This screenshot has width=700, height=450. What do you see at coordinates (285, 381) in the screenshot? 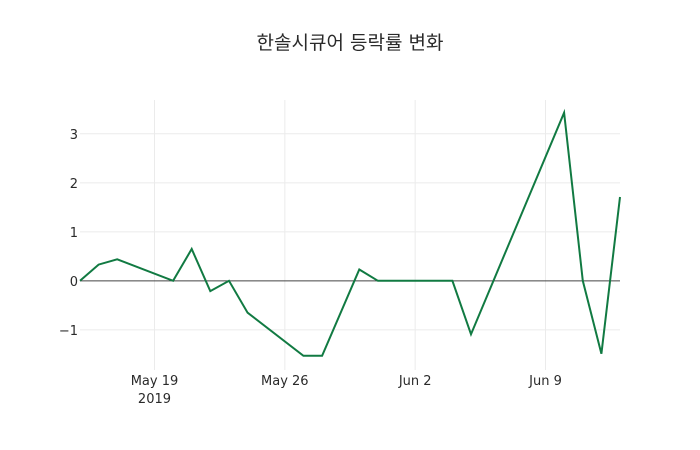
I see `x-tick-label: May 26` at bounding box center [285, 381].